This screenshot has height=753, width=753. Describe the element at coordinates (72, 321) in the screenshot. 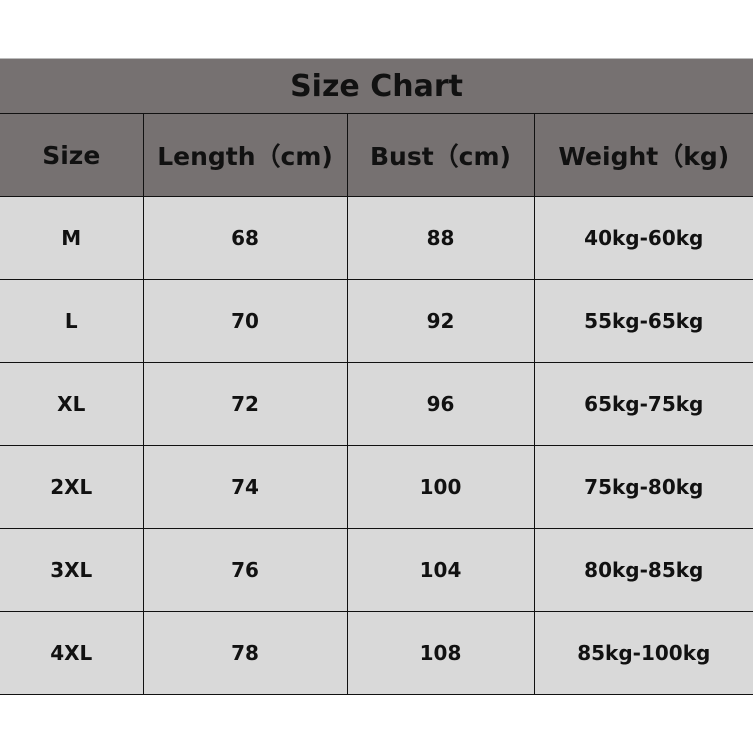

I see `cell-size: L` at that location.